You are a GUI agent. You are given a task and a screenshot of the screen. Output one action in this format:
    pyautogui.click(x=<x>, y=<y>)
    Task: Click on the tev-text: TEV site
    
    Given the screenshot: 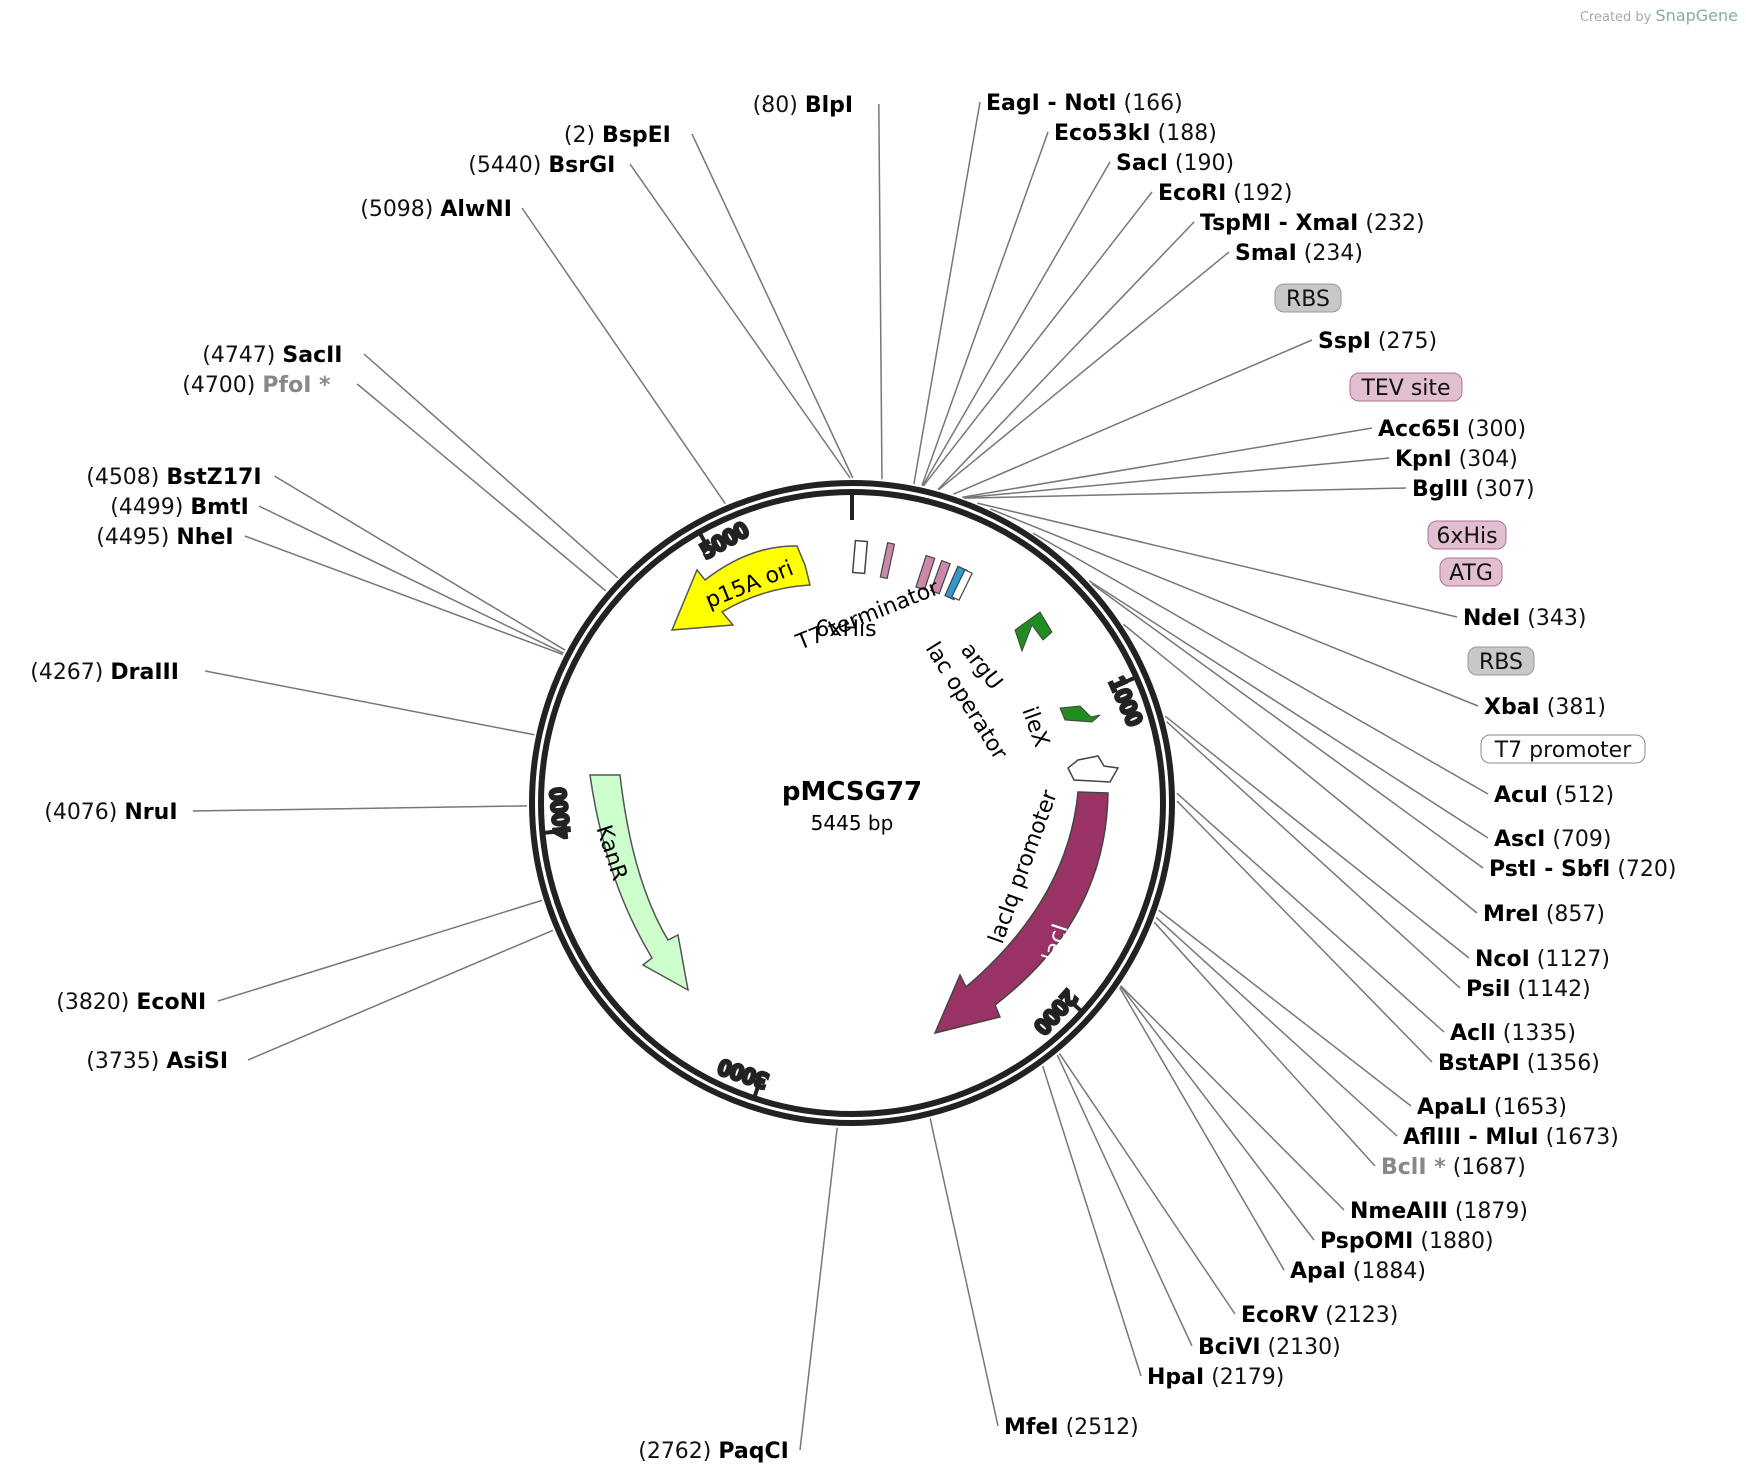 What is the action you would take?
    pyautogui.click(x=1405, y=388)
    